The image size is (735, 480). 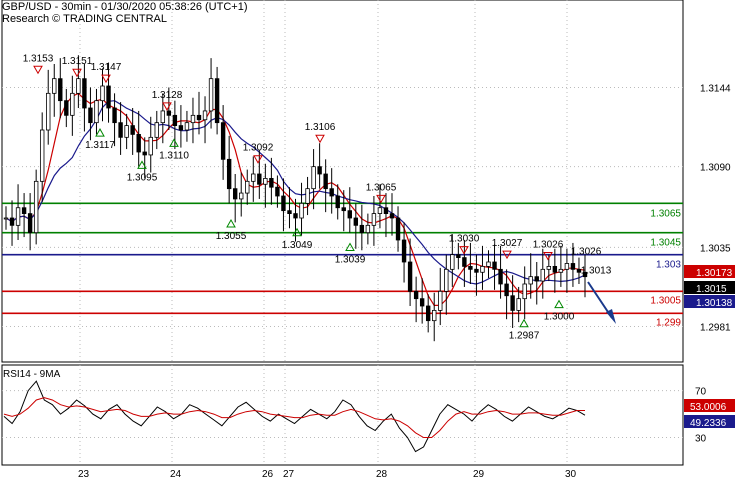 I want to click on rsi-line, so click(x=294, y=416).